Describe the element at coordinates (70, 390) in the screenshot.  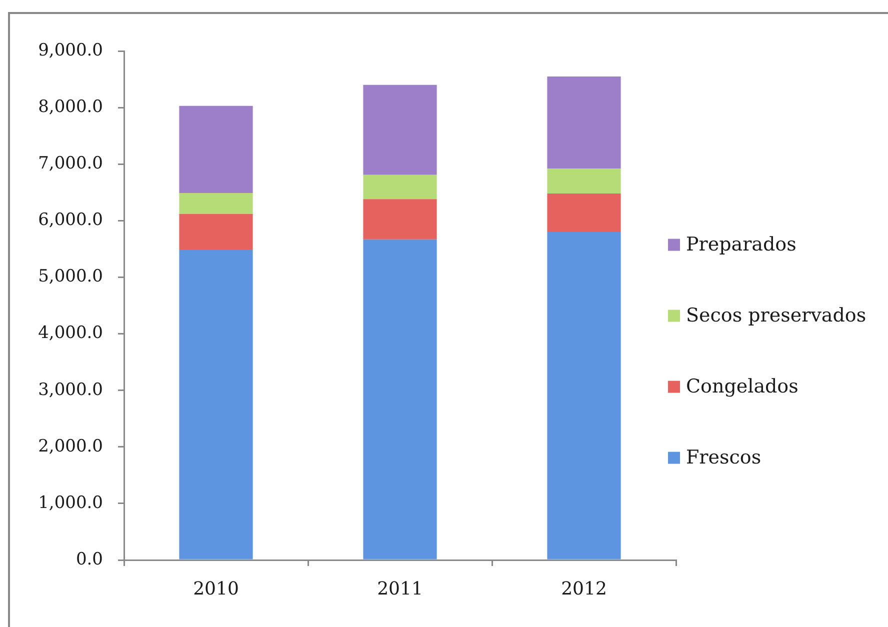
I see `y-tick-label: 3,000.0` at that location.